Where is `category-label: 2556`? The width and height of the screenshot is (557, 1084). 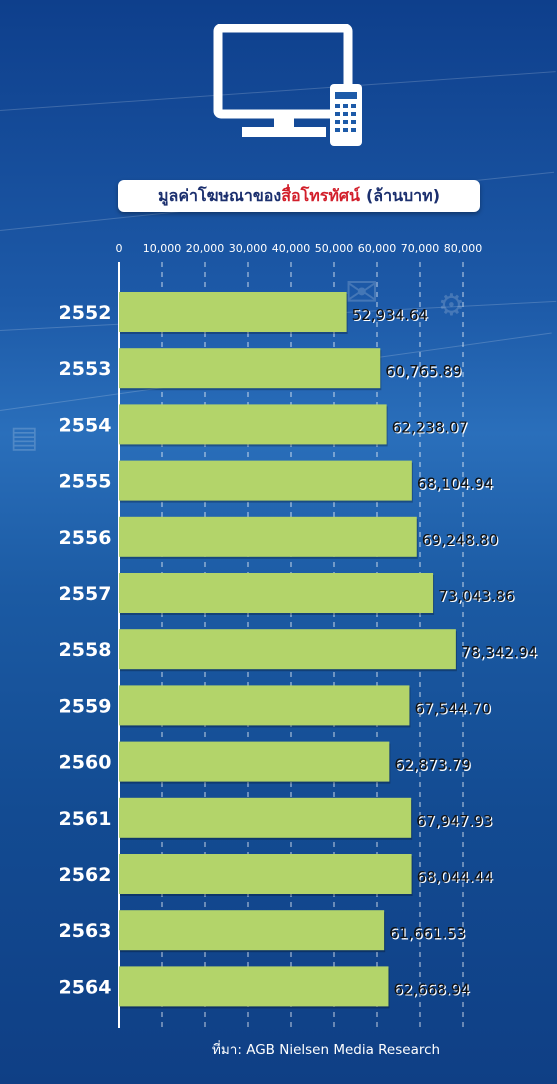
category-label: 2556 is located at coordinates (85, 538).